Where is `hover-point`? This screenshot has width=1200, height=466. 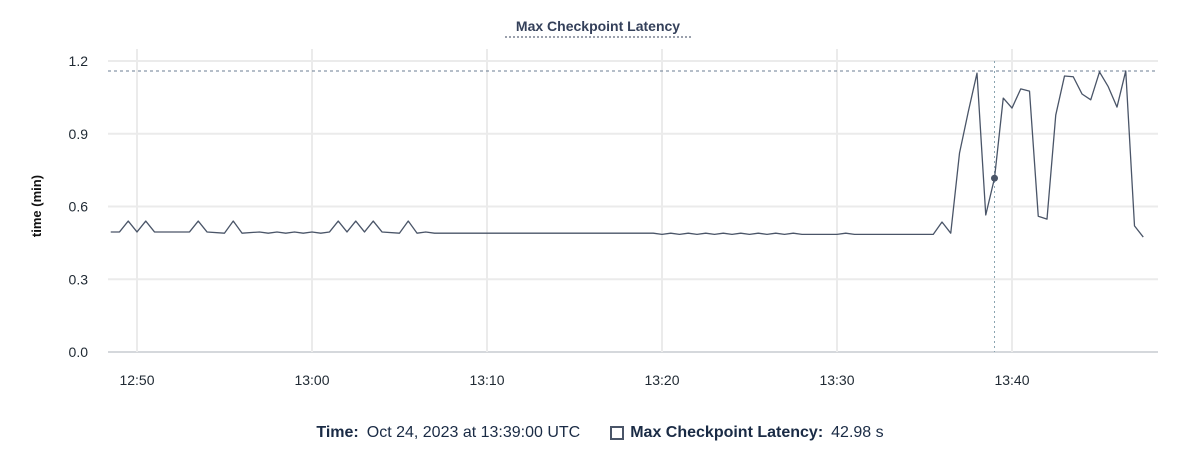
hover-point is located at coordinates (994, 178).